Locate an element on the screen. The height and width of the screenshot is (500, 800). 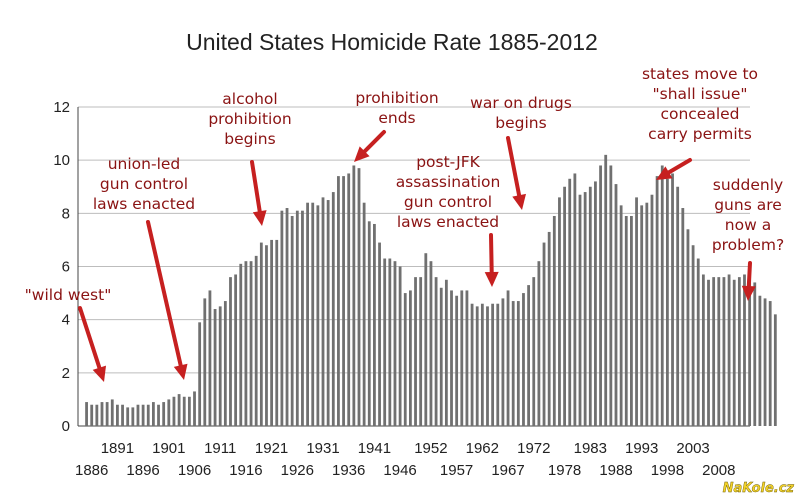
bar-1902 is located at coordinates (174, 411).